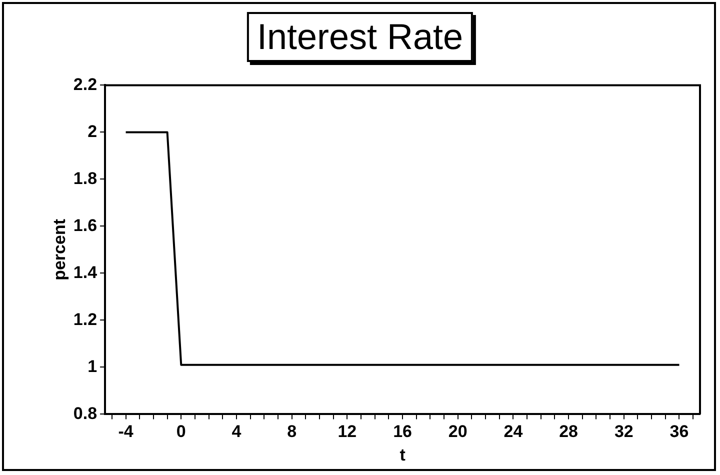 The width and height of the screenshot is (720, 475). I want to click on x-tick-label: 8, so click(292, 432).